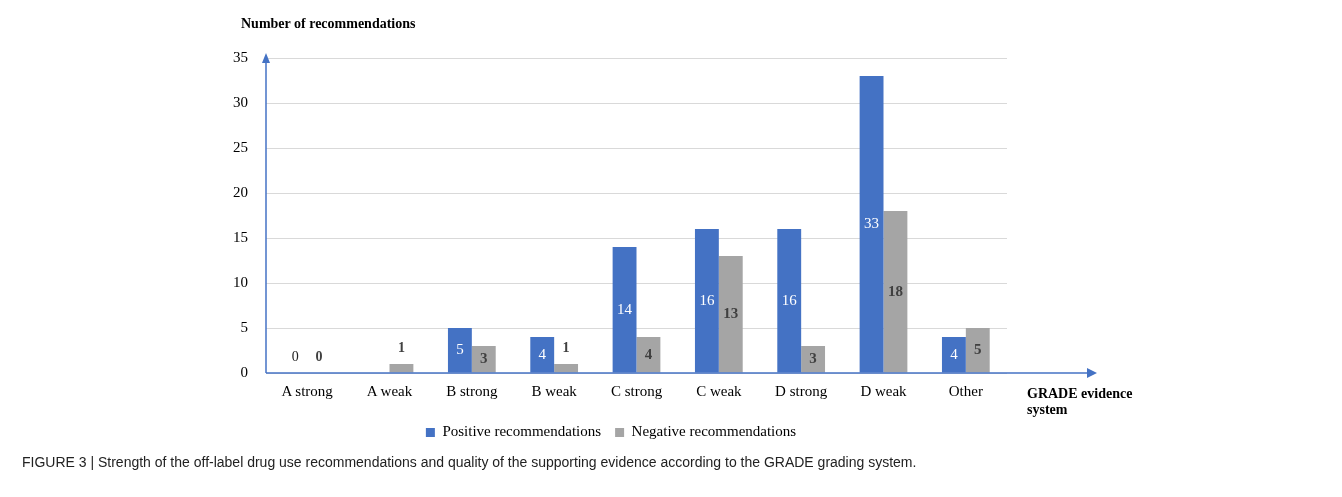 The width and height of the screenshot is (1342, 497). What do you see at coordinates (625, 308) in the screenshot?
I see `data-label: 14` at bounding box center [625, 308].